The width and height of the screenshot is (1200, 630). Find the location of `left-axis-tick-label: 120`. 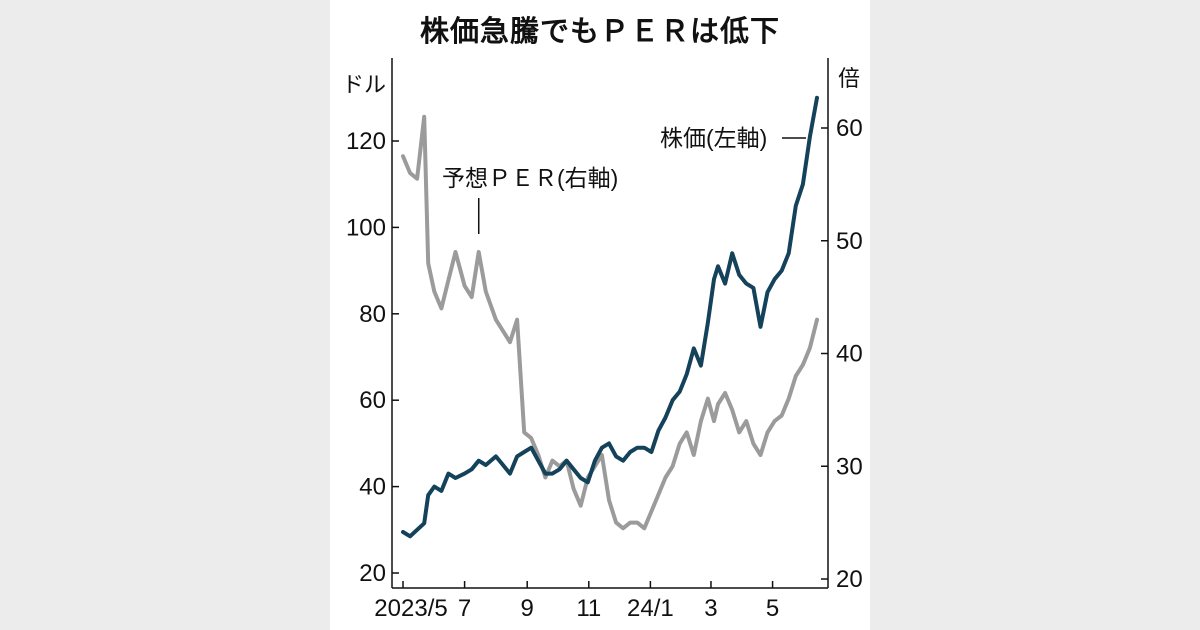

left-axis-tick-label: 120 is located at coordinates (366, 141).